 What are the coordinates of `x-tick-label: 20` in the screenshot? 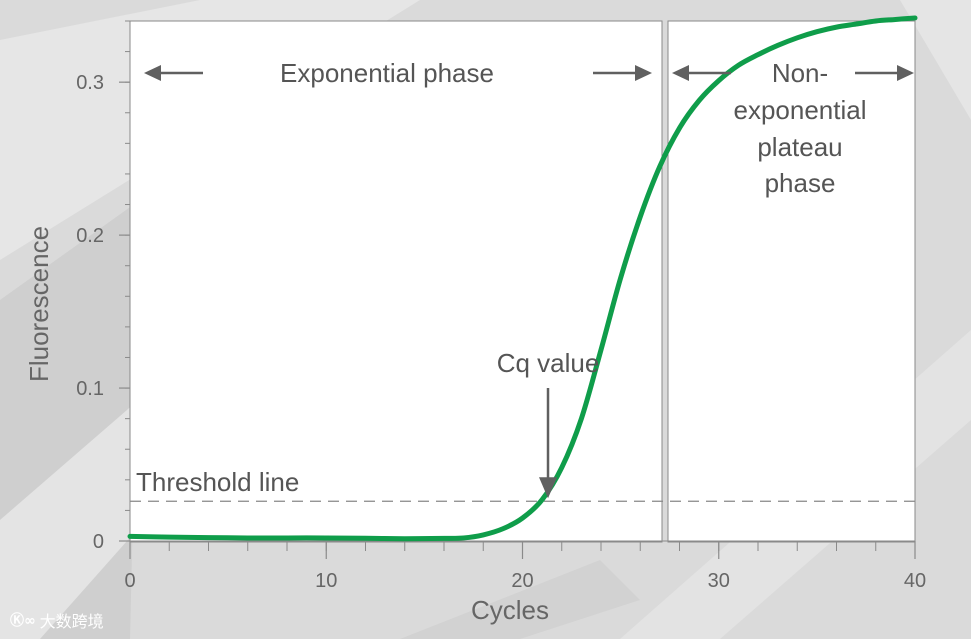 It's located at (522, 581).